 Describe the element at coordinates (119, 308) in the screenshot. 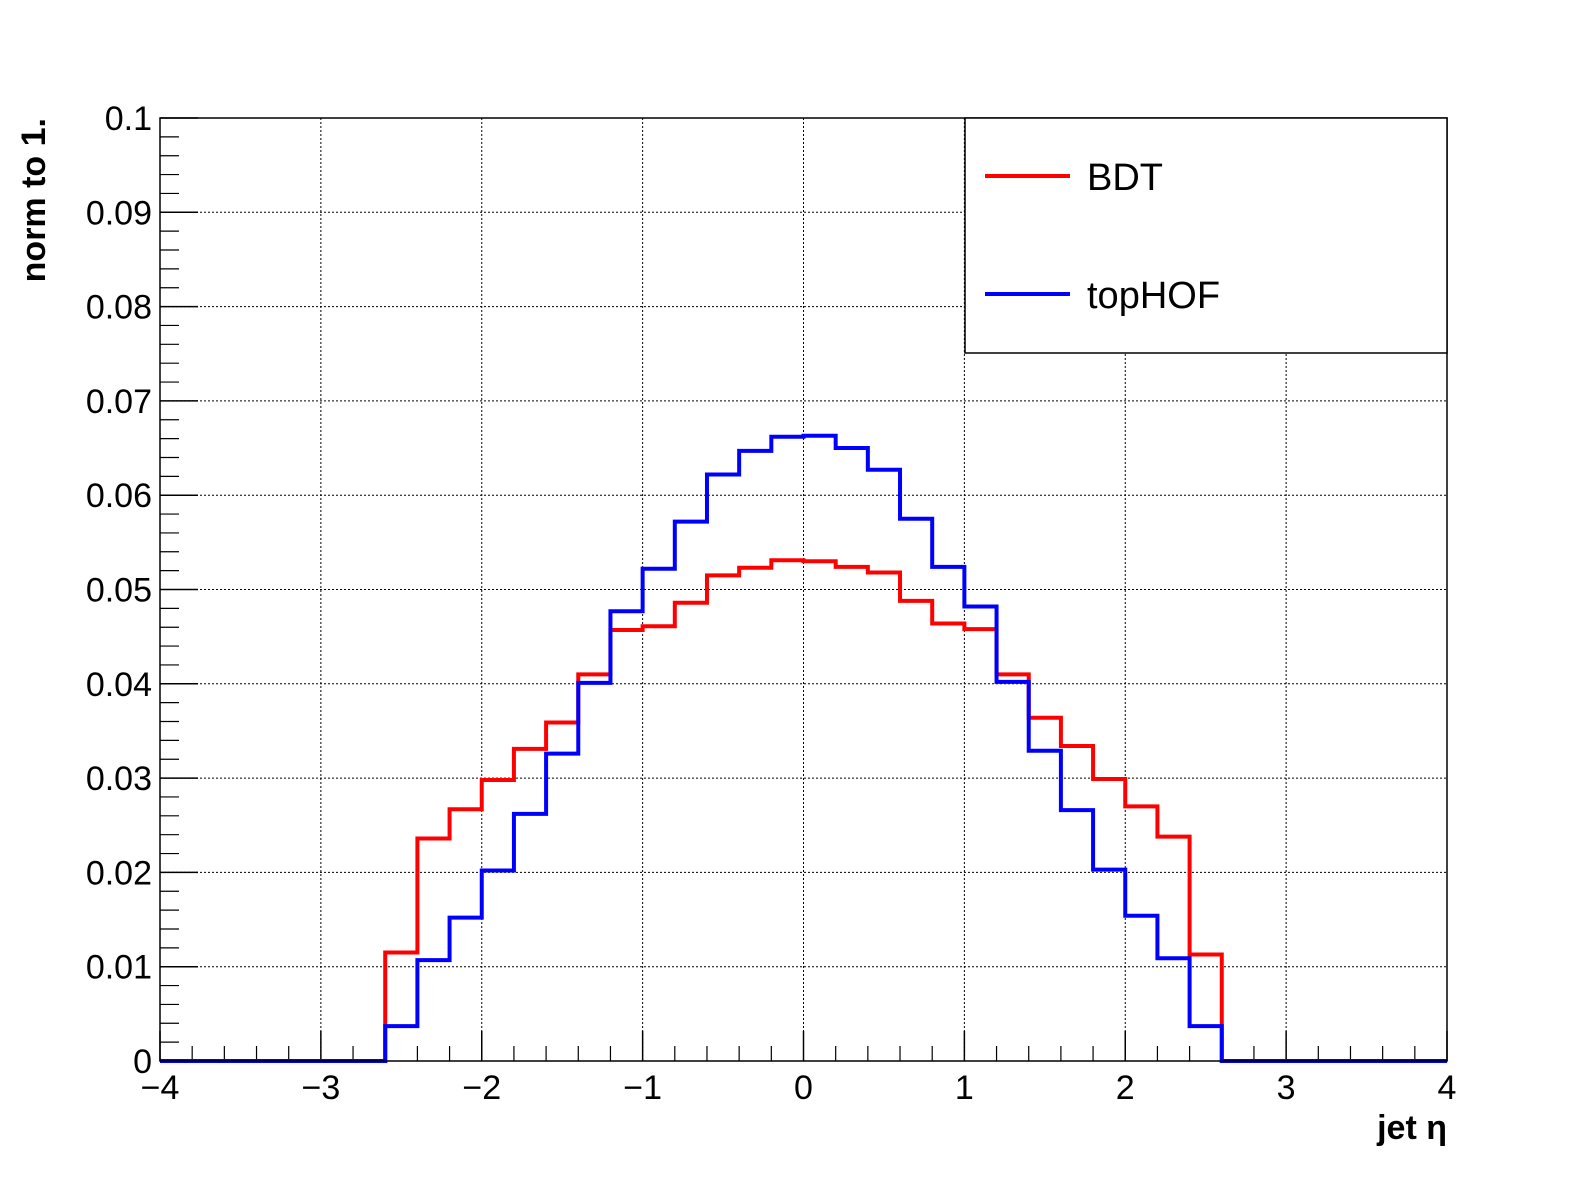

I see `y-tick-label: 0.08` at that location.